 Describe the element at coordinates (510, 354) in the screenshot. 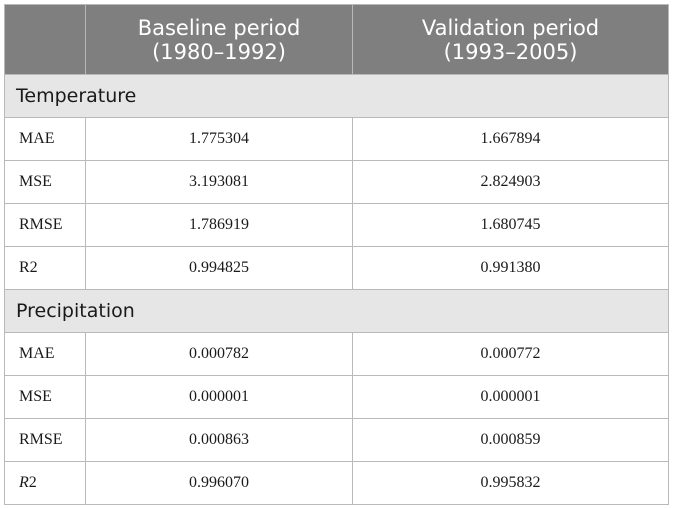

I see `validation-value: 0.000772` at that location.